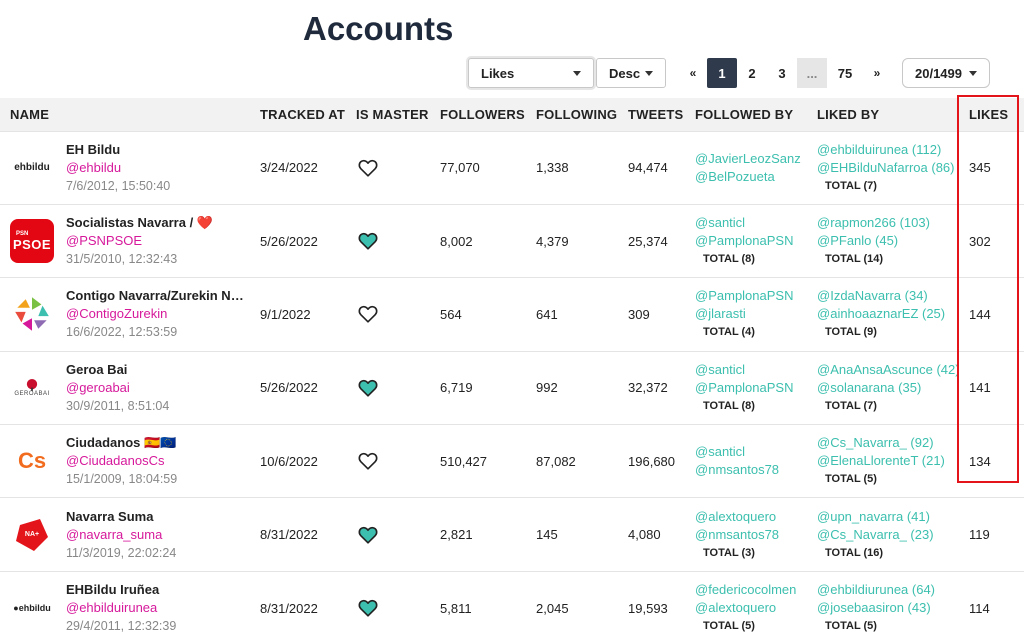 Image resolution: width=1024 pixels, height=644 pixels. What do you see at coordinates (873, 223) in the screenshot?
I see `liked-by-link: @rapmon266 (103)` at bounding box center [873, 223].